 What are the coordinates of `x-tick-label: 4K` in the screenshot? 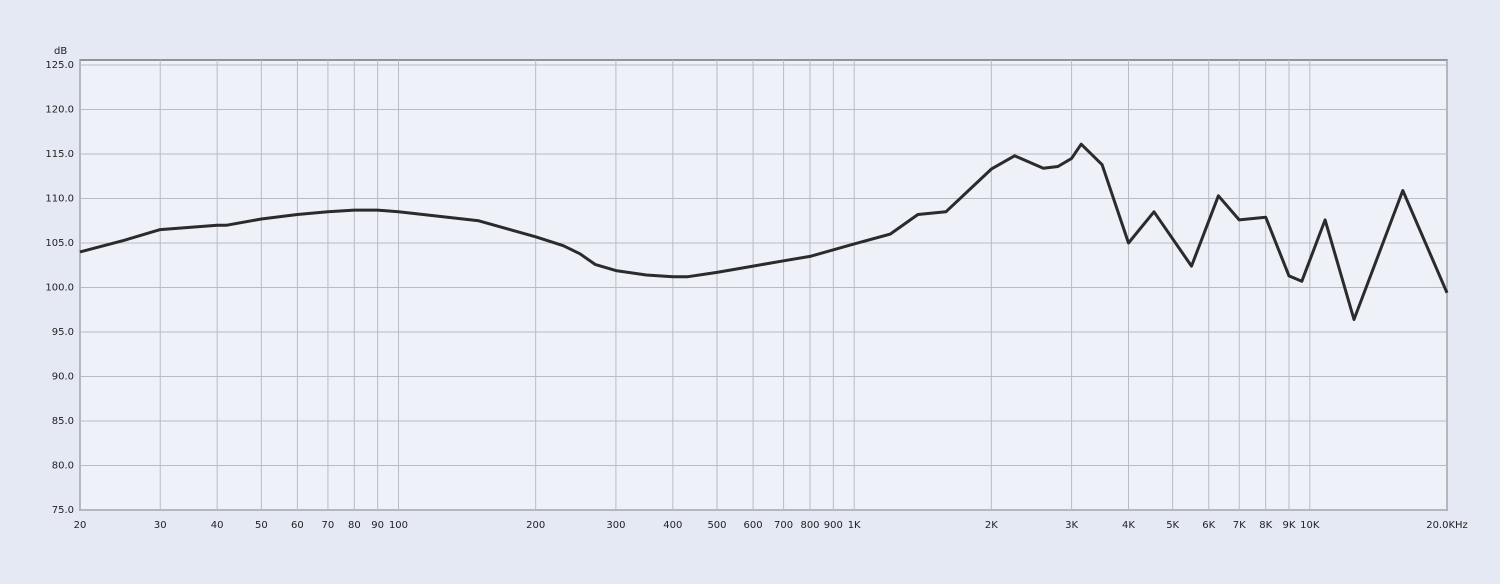 It's located at (1128, 525).